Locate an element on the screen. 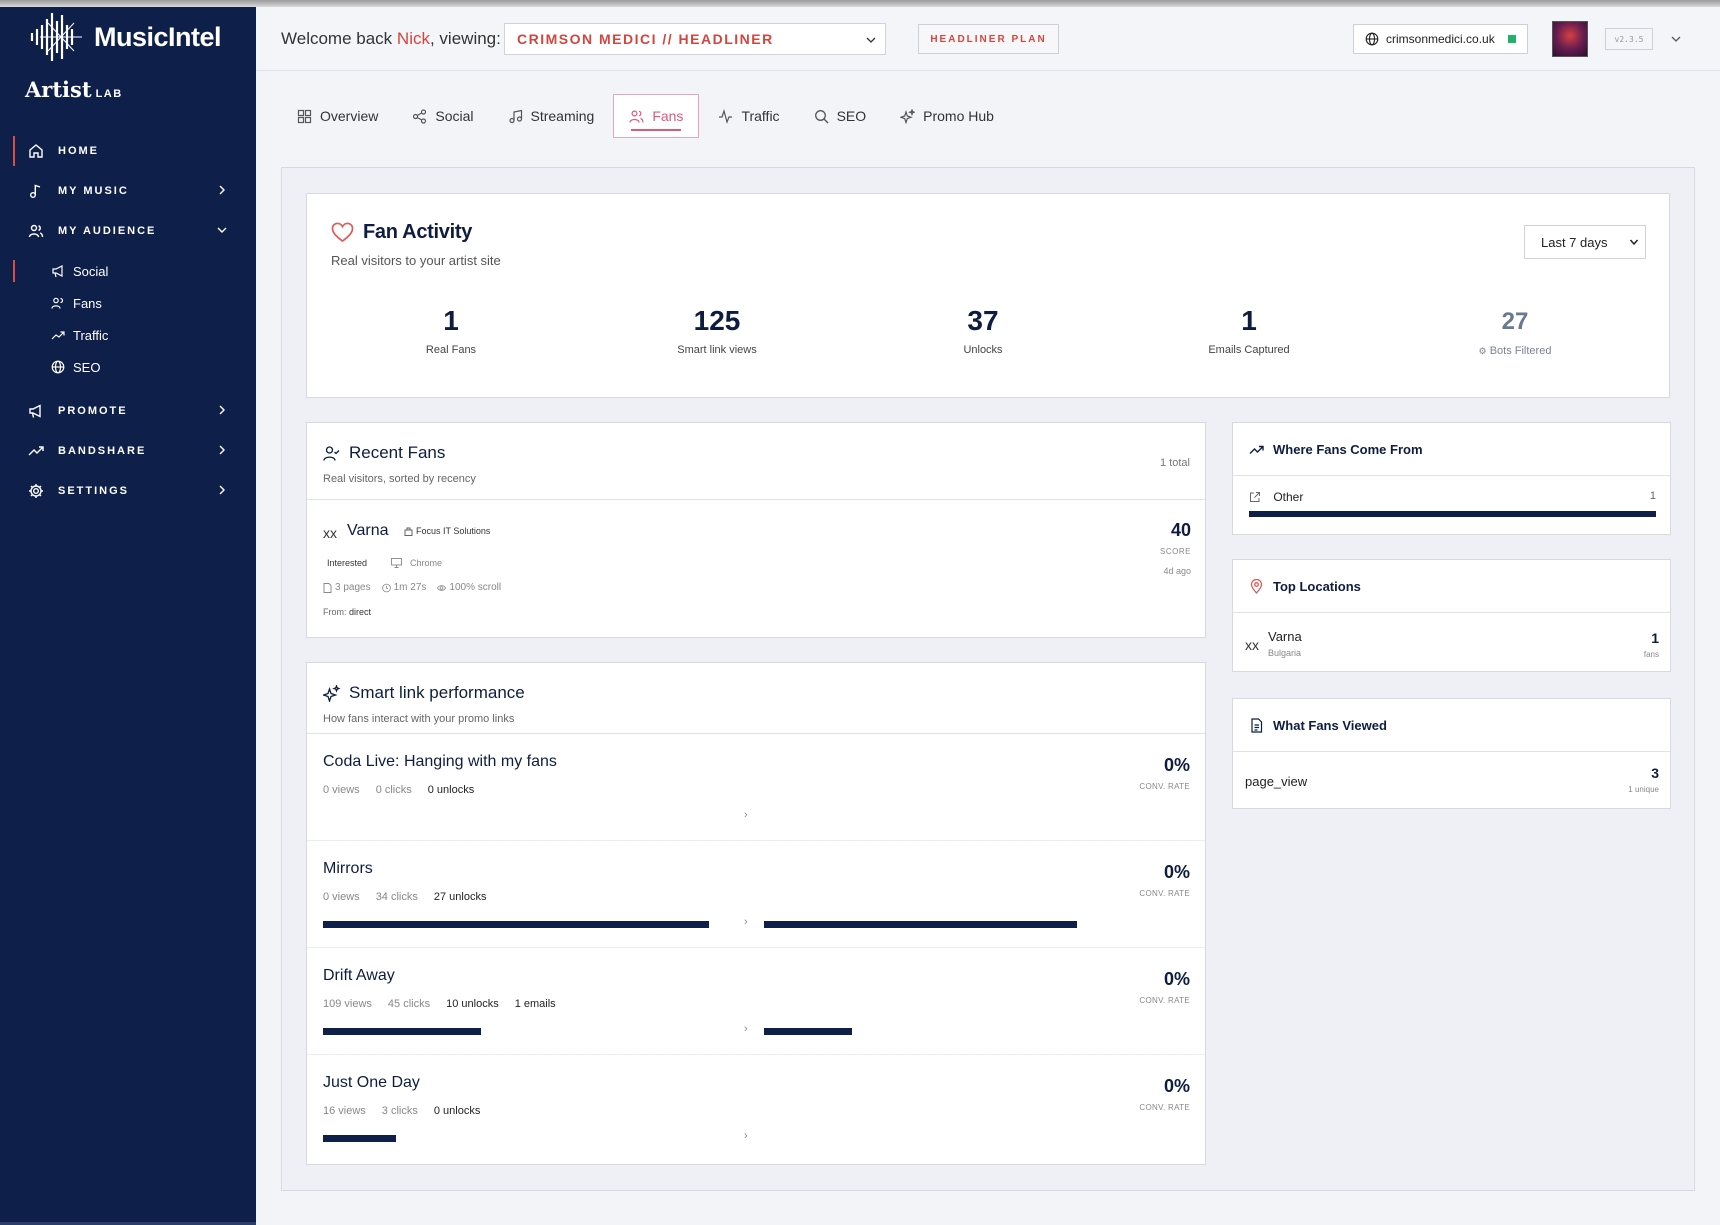 The height and width of the screenshot is (1225, 1720). stat-bots-filtered: 27 ⚙ Bots Filtered is located at coordinates (1515, 332).